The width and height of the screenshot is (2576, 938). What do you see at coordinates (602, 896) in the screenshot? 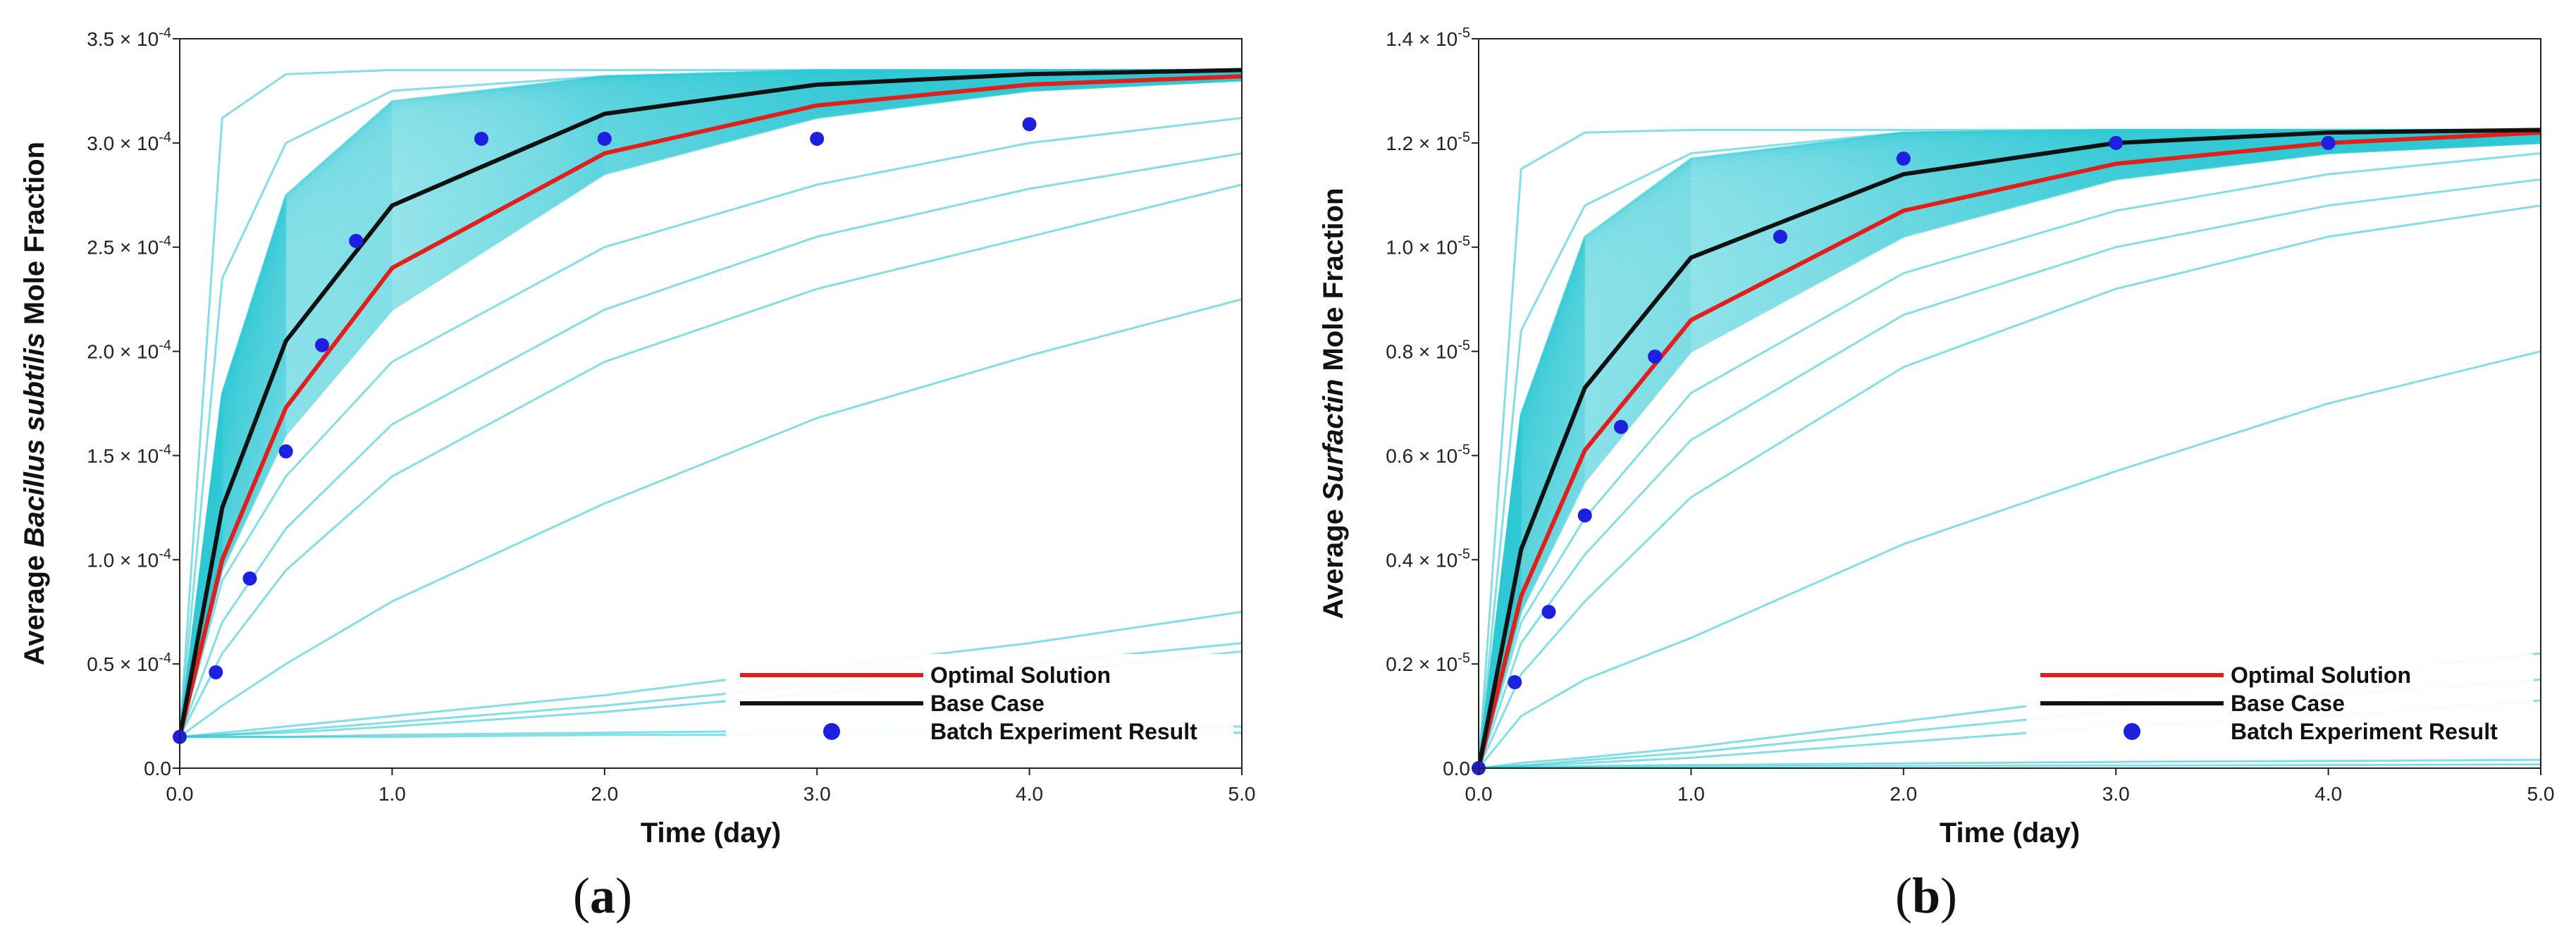
I see `panel-label: (a)` at bounding box center [602, 896].